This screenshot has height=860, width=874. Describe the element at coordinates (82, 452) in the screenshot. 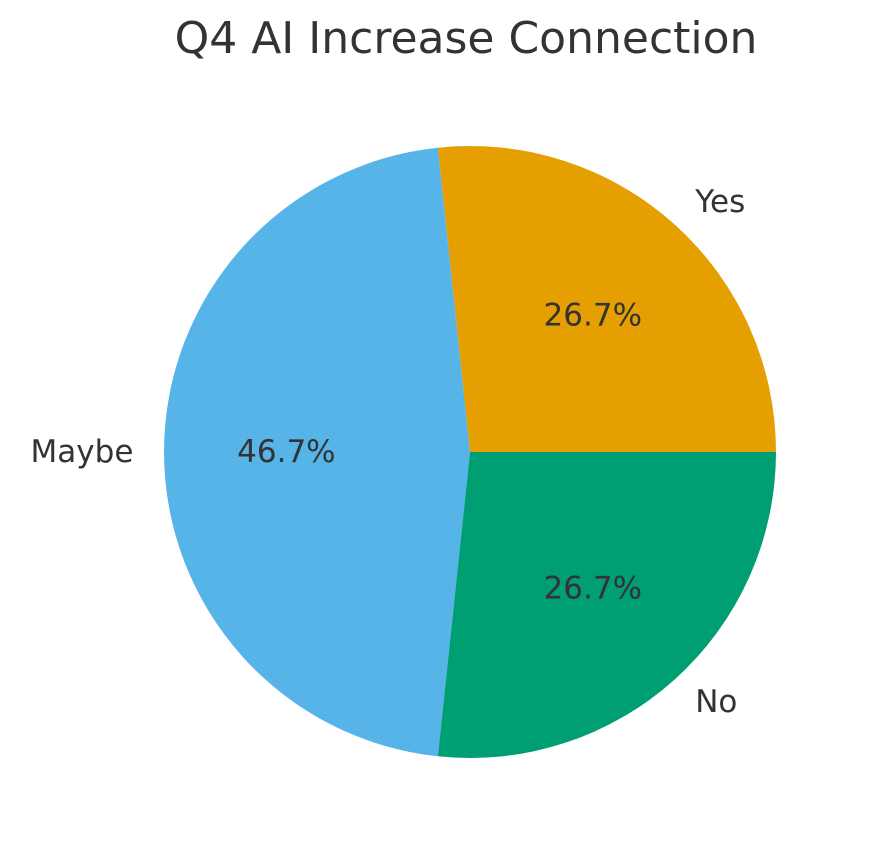

I see `slice-label-maybe: Maybe` at that location.